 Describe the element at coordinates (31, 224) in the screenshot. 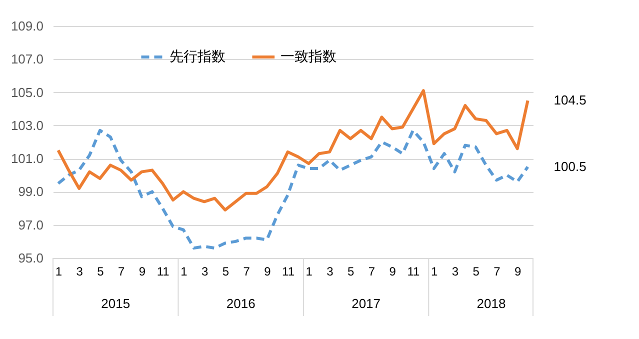

I see `y-tick-label: 97.0` at that location.